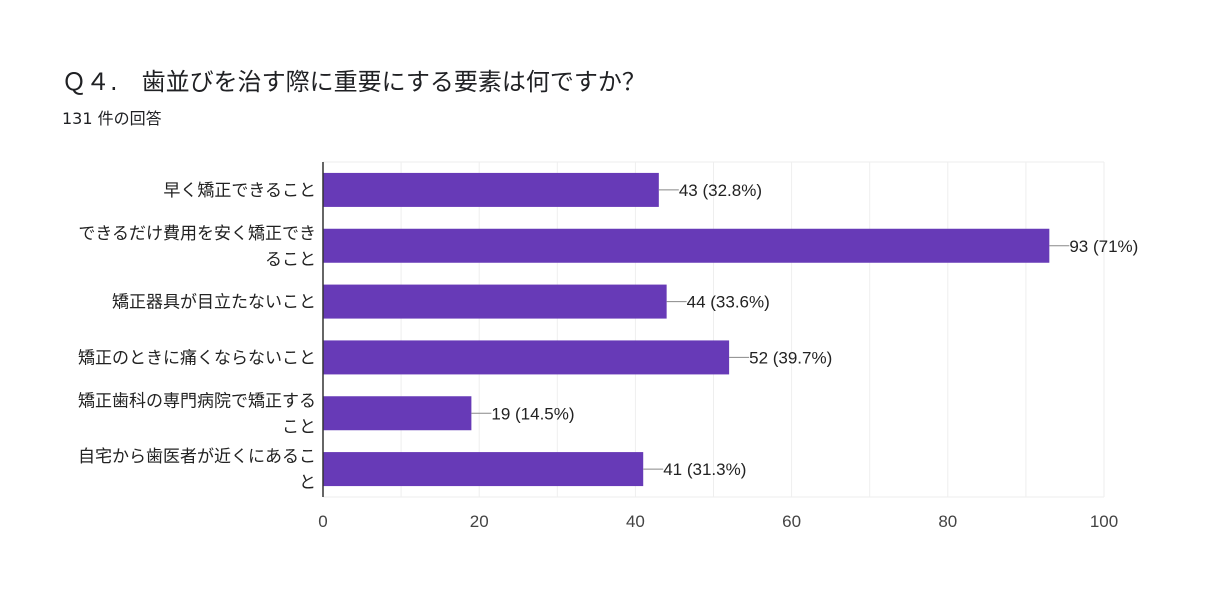 The image size is (1209, 611). I want to click on x-tick-label: 80, so click(947, 521).